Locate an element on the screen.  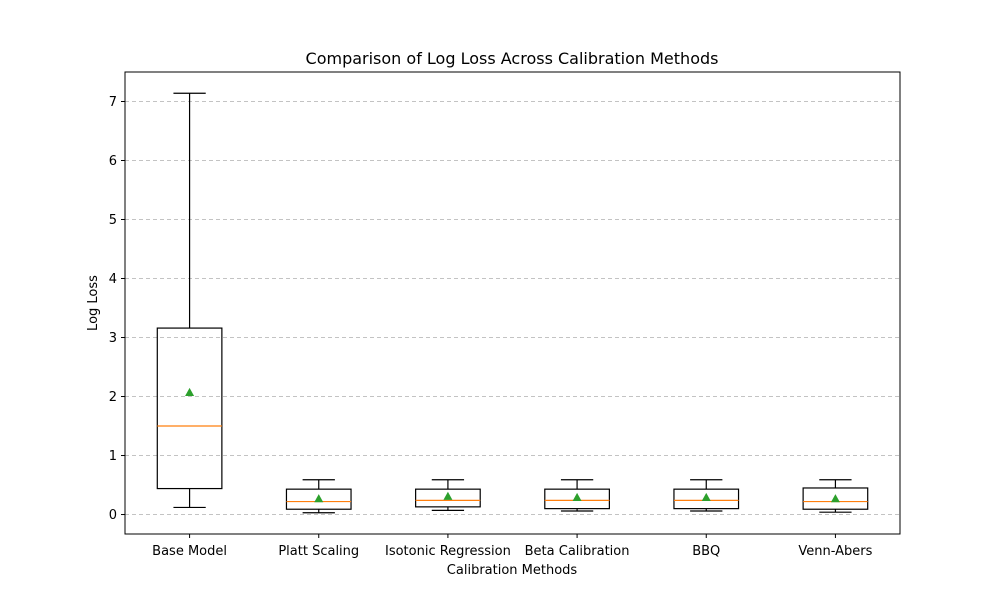
x-tick-label: BBQ is located at coordinates (706, 551).